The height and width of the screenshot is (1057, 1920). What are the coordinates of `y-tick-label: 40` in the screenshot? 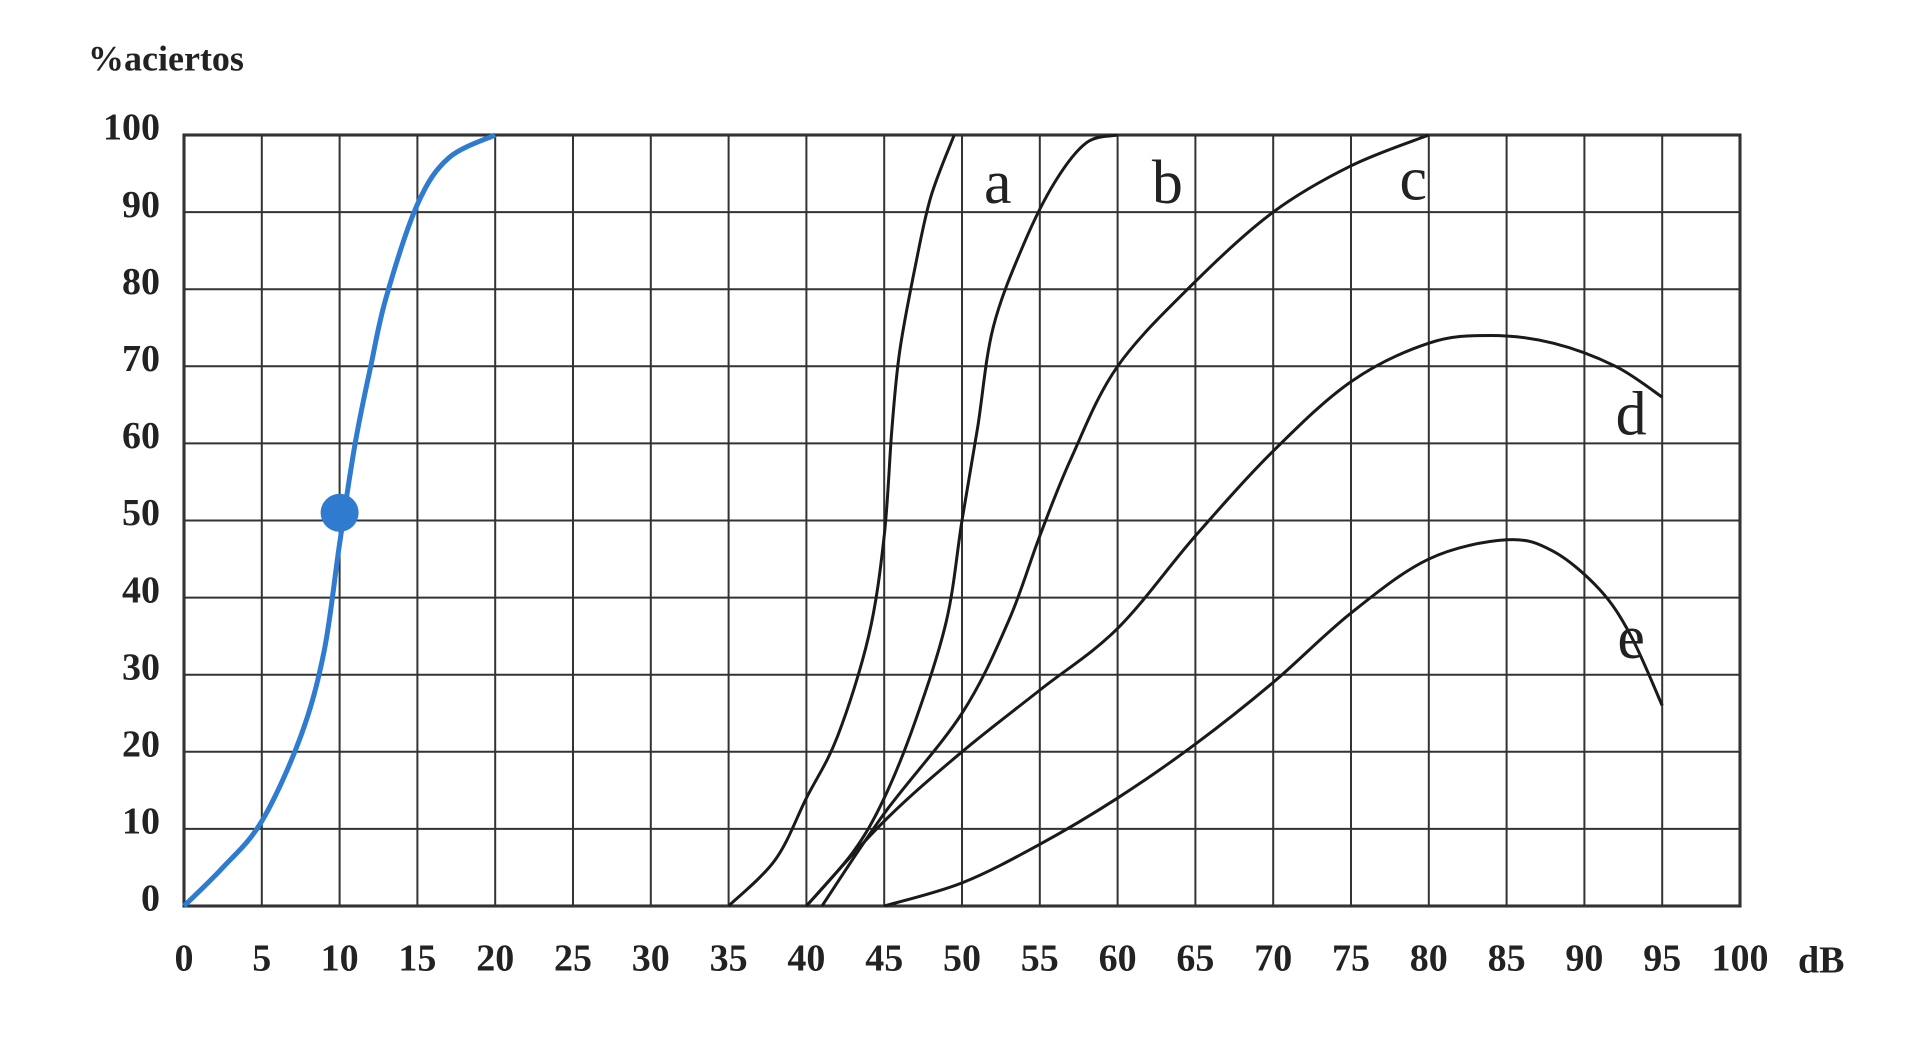 It's located at (141, 590).